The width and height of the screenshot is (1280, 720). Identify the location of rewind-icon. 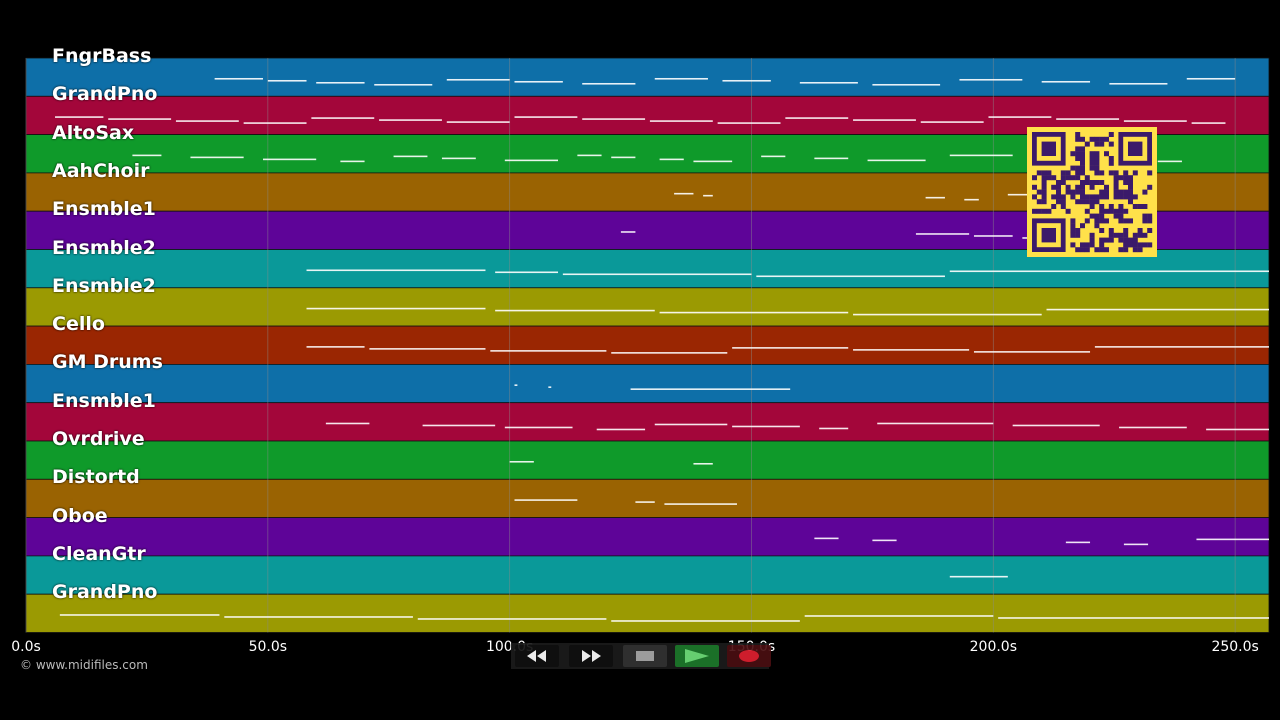
(536, 656).